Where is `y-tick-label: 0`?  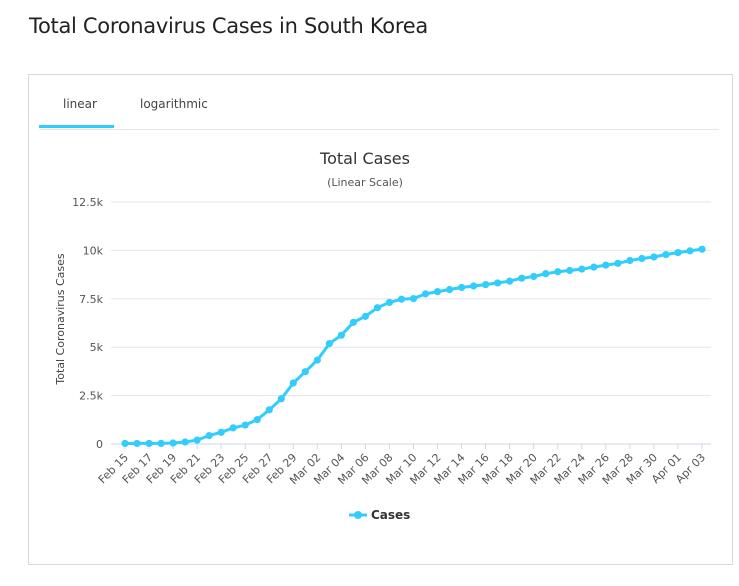
y-tick-label: 0 is located at coordinates (99, 444).